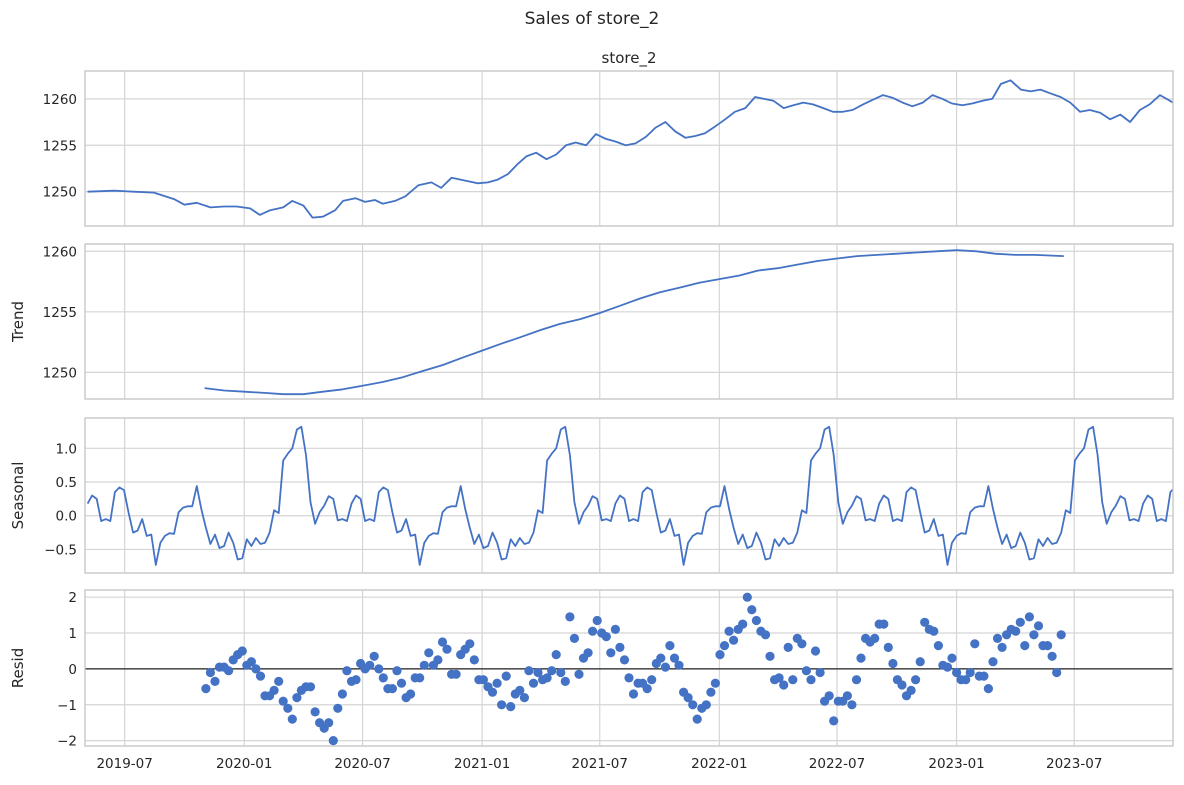 The height and width of the screenshot is (785, 1184). What do you see at coordinates (67, 742) in the screenshot?
I see `y-tick-label: −2` at bounding box center [67, 742].